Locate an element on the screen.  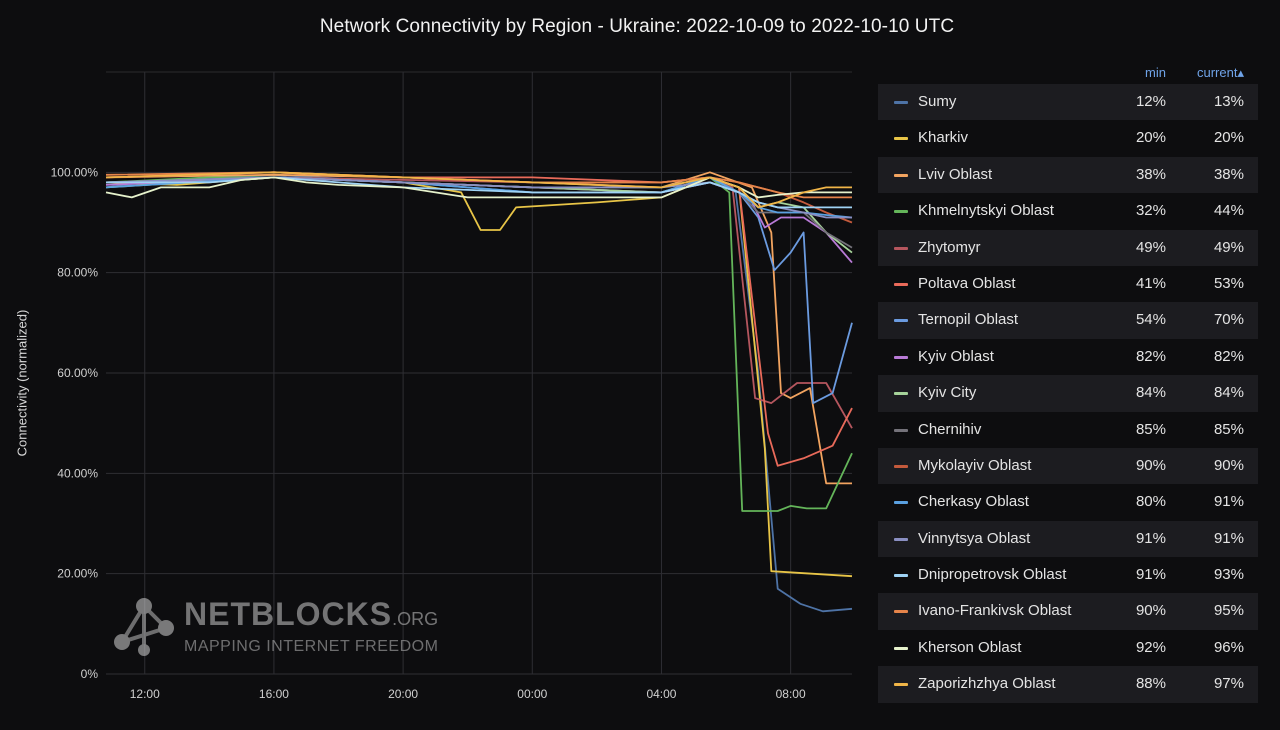
legend-series-name: Kyiv Oblast is located at coordinates (956, 356).